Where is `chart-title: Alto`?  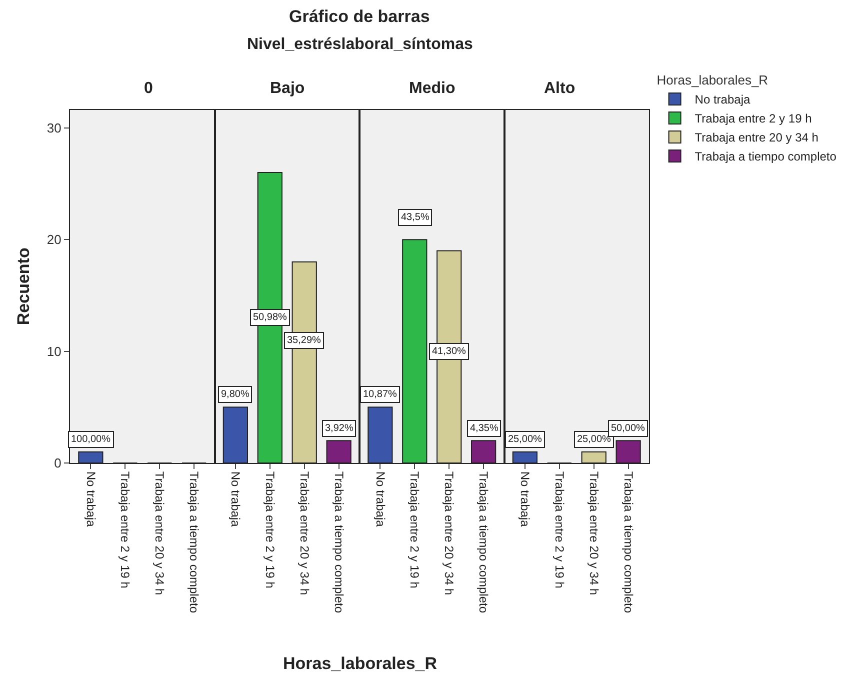
chart-title: Alto is located at coordinates (560, 88).